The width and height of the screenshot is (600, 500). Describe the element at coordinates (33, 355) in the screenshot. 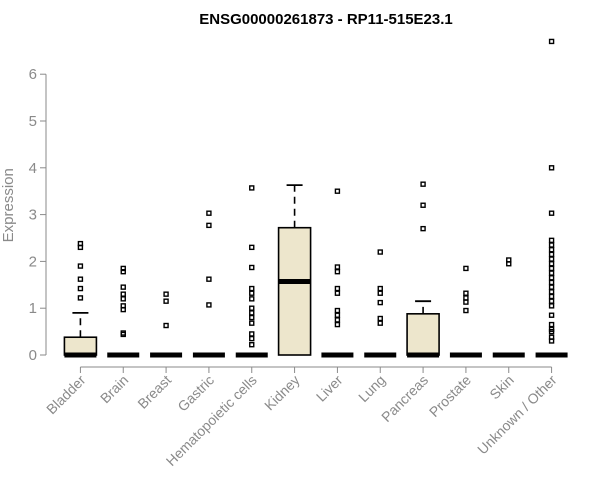

I see `y-tick-label: 0` at that location.